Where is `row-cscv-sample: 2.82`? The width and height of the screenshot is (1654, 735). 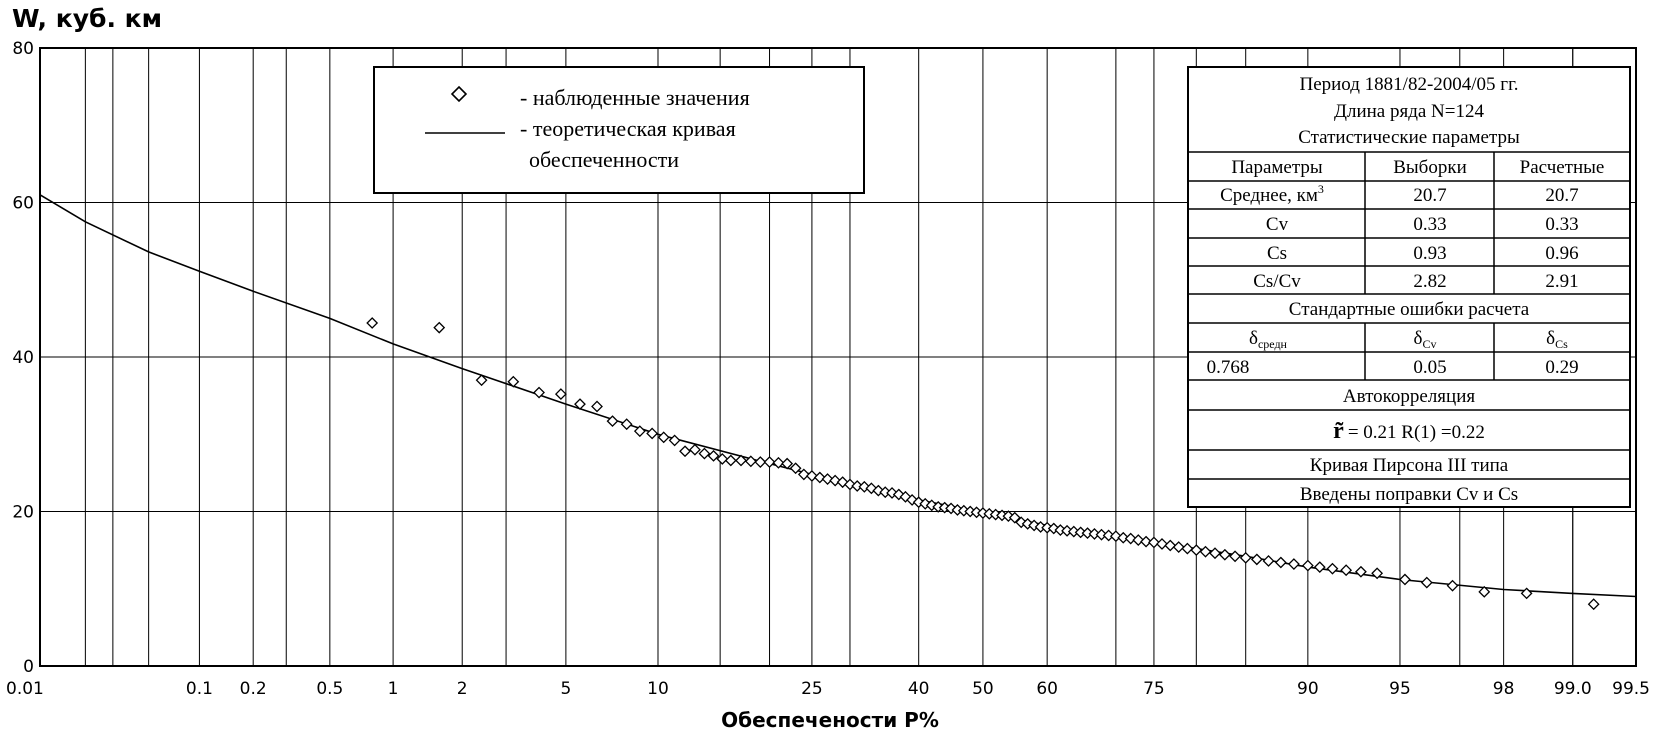
row-cscv-sample: 2.82 is located at coordinates (1429, 281).